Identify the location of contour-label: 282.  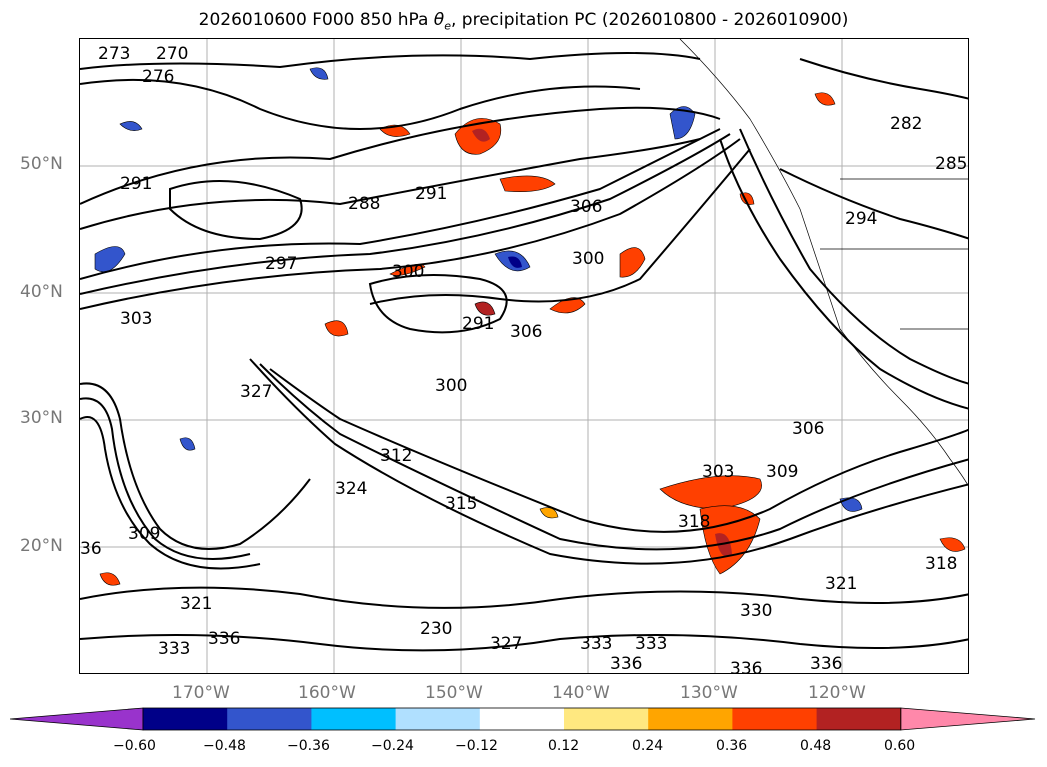
(906, 124).